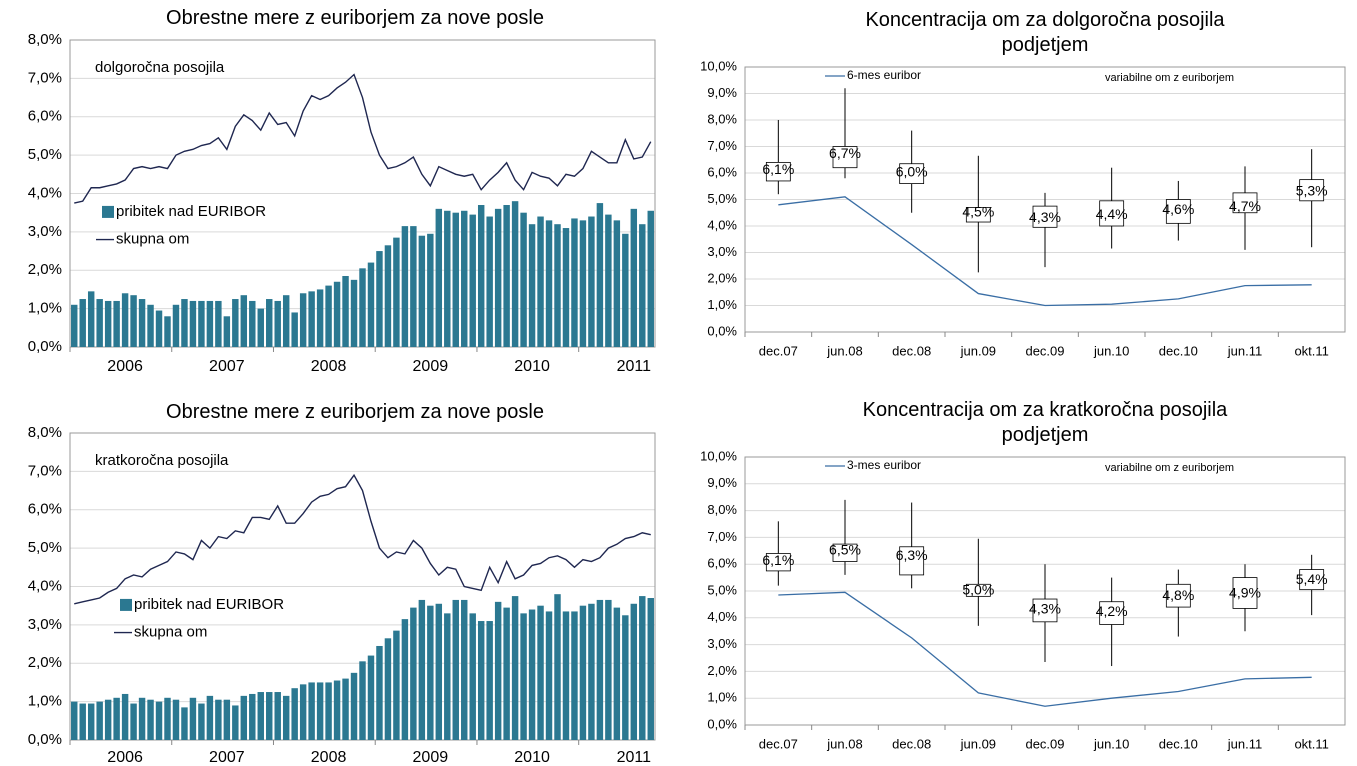 This screenshot has height=766, width=1357. I want to click on value-label: 5,0%, so click(978, 590).